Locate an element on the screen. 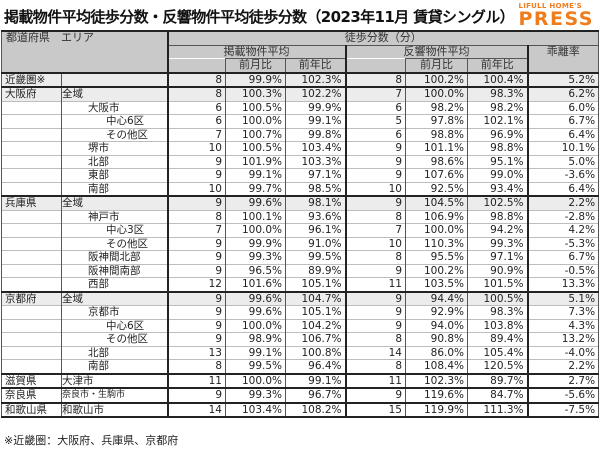 This screenshot has height=450, width=600. listed-yoy-cell: 99.8% is located at coordinates (315, 134).